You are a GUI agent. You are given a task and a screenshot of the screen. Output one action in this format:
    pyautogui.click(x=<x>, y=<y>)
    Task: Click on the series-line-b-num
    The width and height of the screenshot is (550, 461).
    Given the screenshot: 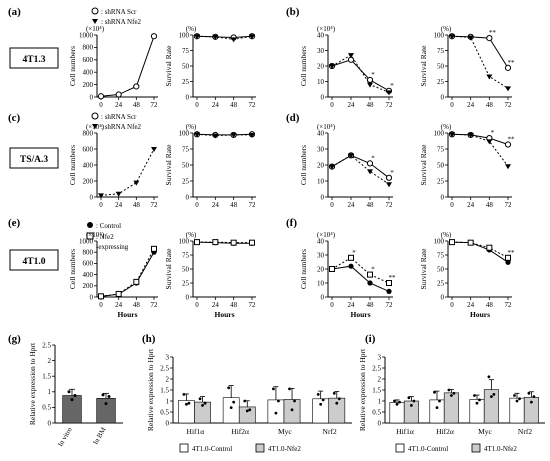 What is the action you would take?
    pyautogui.click(x=360, y=73)
    